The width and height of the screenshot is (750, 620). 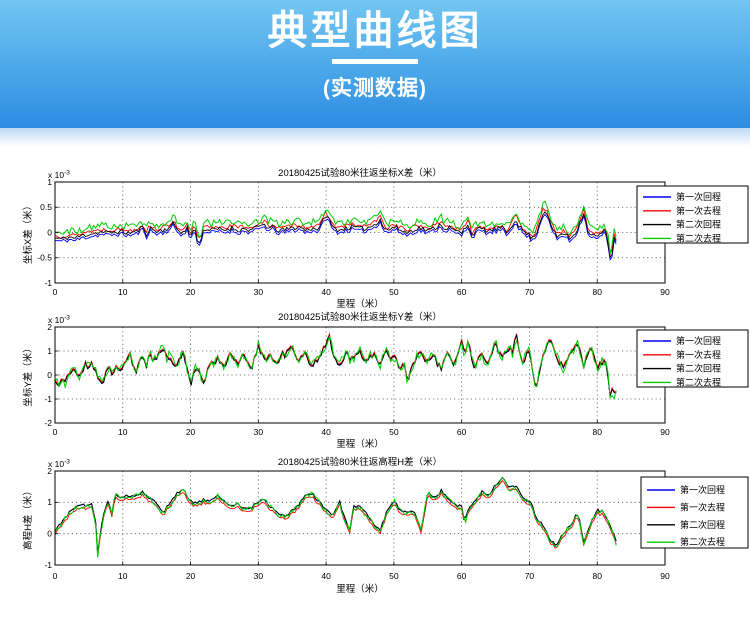 I want to click on title-divider, so click(x=375, y=61).